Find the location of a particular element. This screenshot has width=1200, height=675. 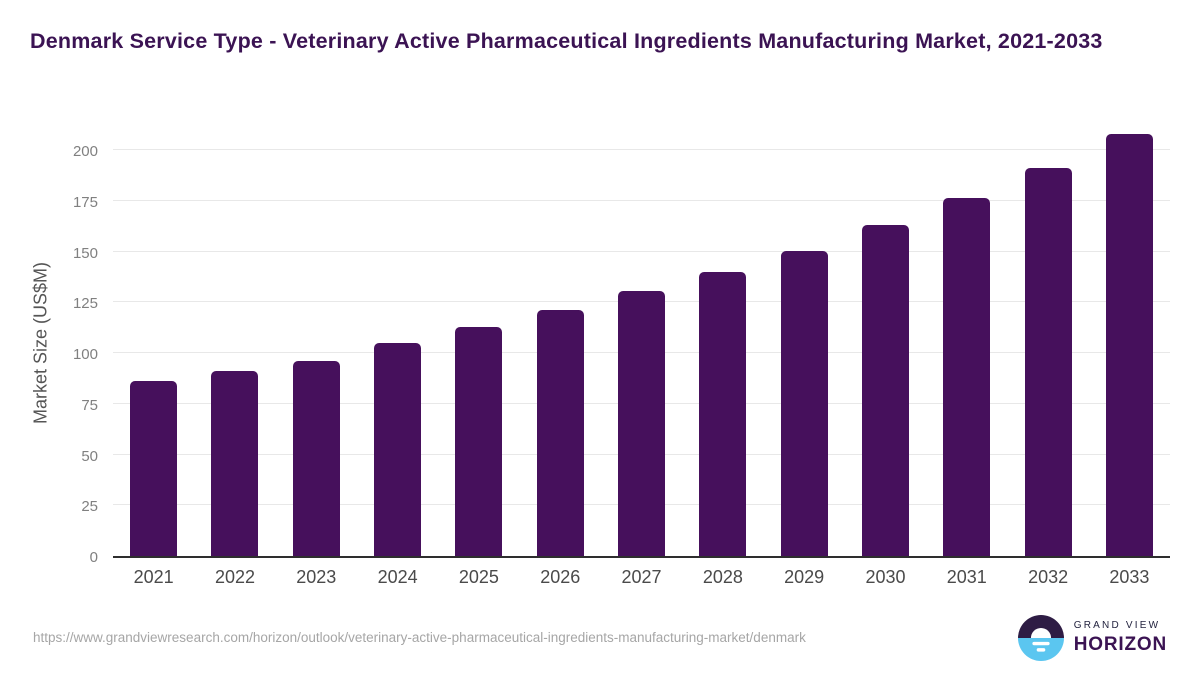

bar-slot-2028 is located at coordinates (722, 342).